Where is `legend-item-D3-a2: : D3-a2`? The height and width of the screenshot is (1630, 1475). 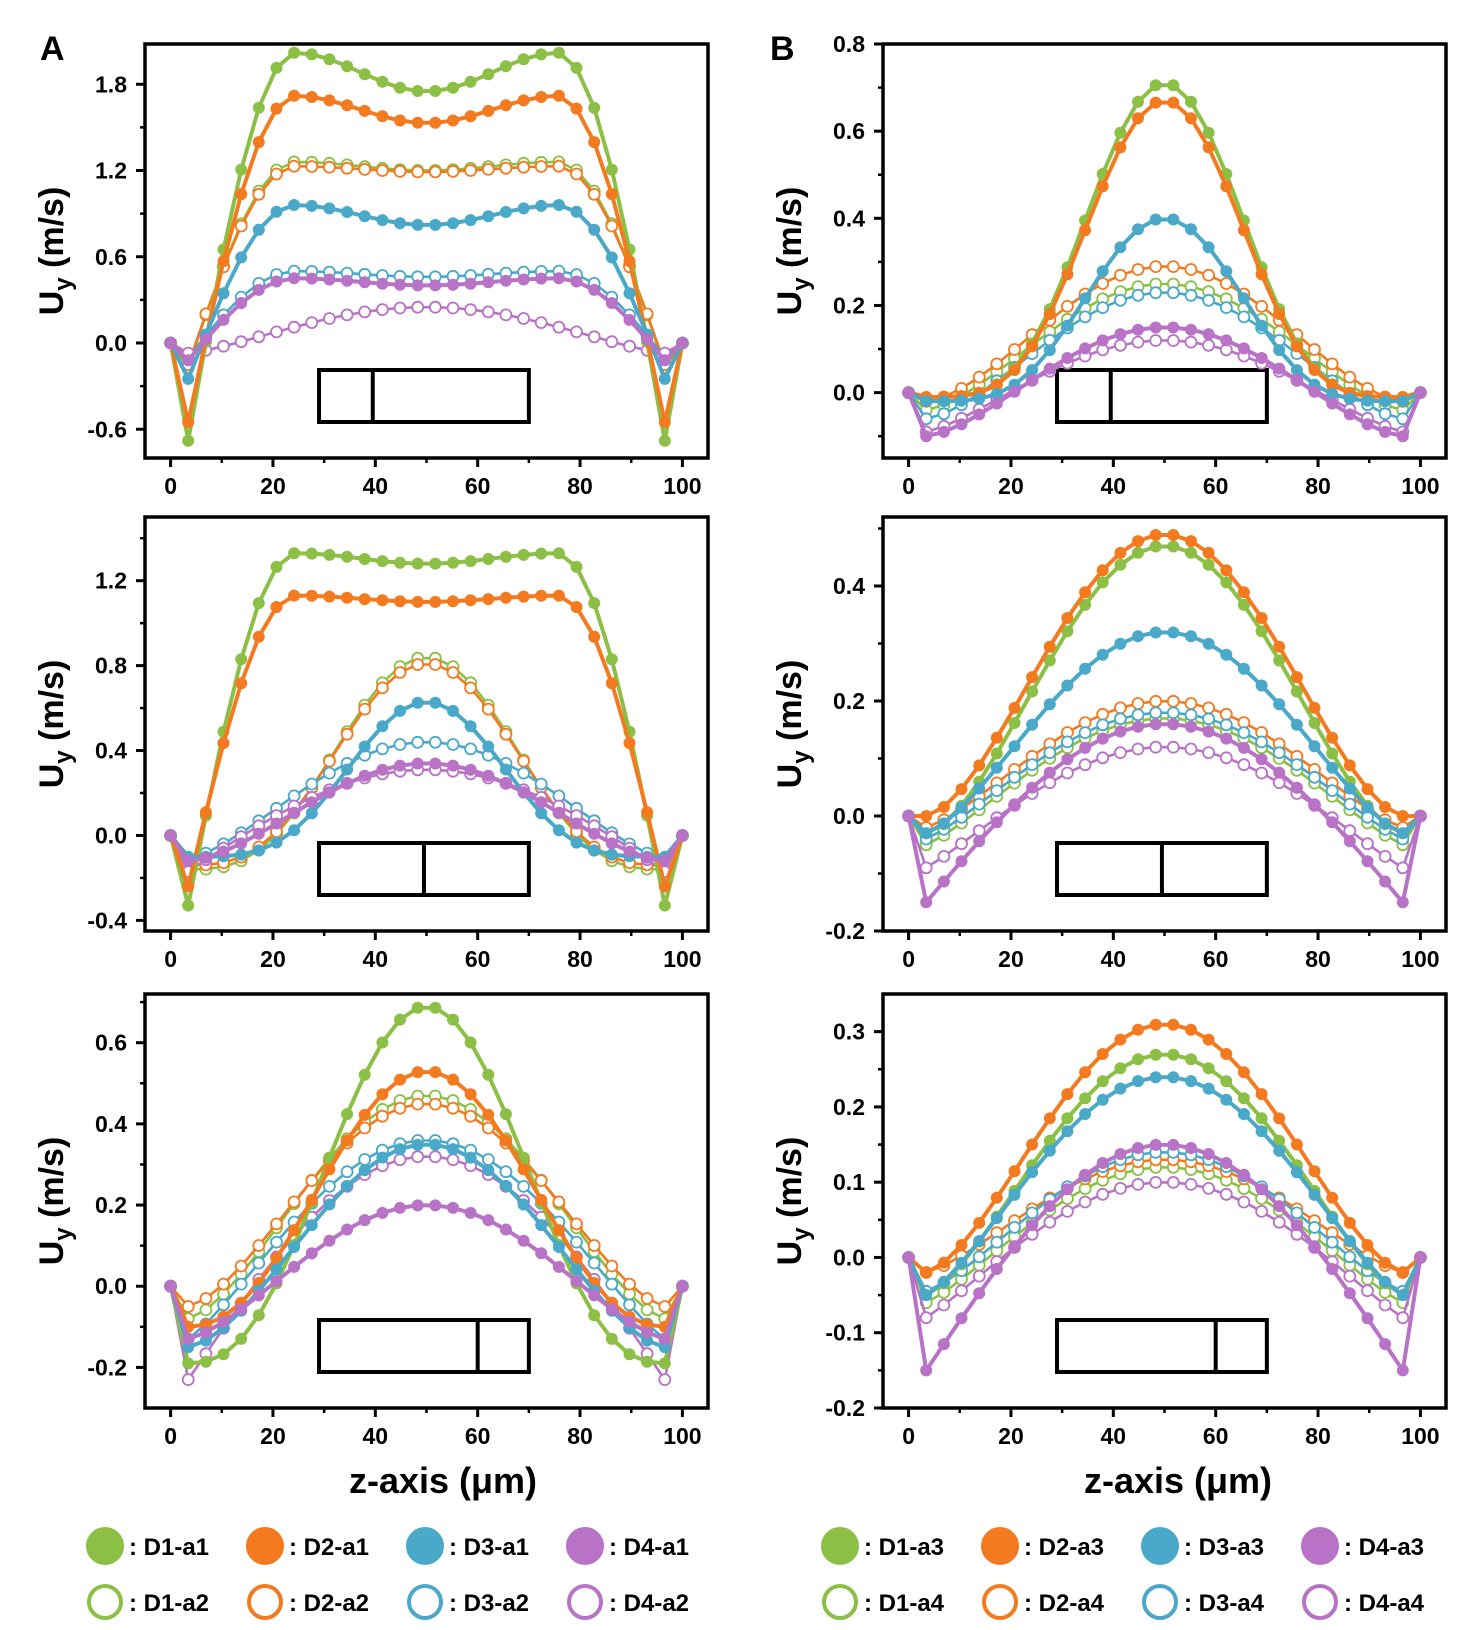 legend-item-D3-a2: : D3-a2 is located at coordinates (468, 1602).